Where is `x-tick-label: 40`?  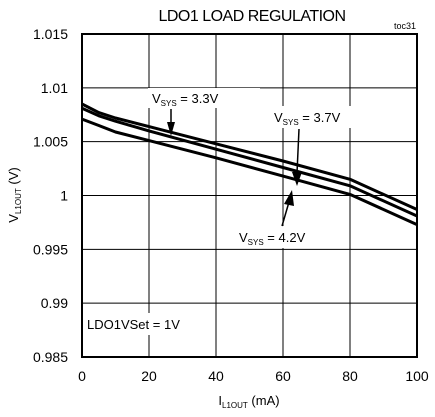 x-tick-label: 40 is located at coordinates (216, 376).